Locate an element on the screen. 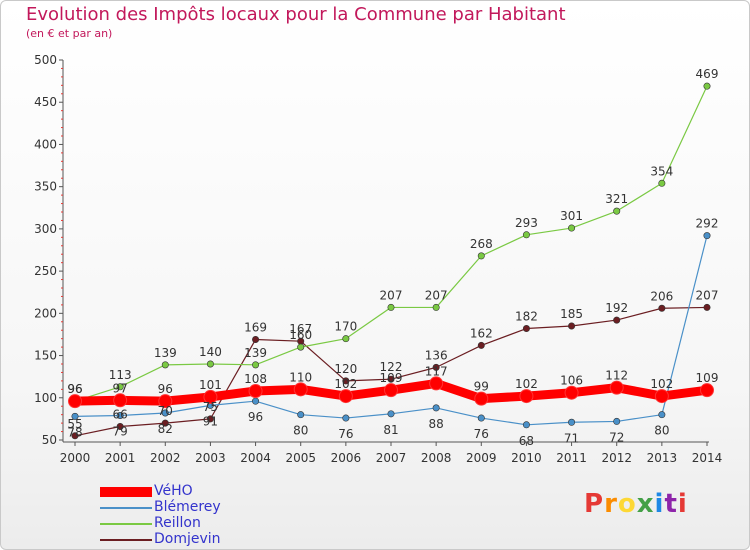 Image resolution: width=750 pixels, height=550 pixels. data-label: 162 is located at coordinates (481, 333).